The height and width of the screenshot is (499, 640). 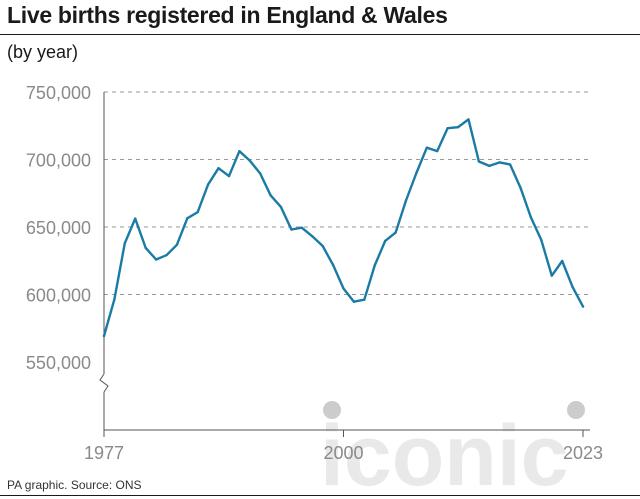 I want to click on watermark-text: iconic, so click(x=444, y=453).